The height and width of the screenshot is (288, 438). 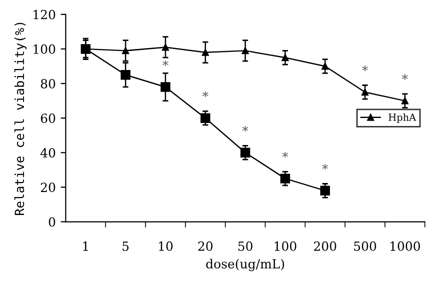 I want to click on y-tick-label: 40, so click(x=48, y=153).